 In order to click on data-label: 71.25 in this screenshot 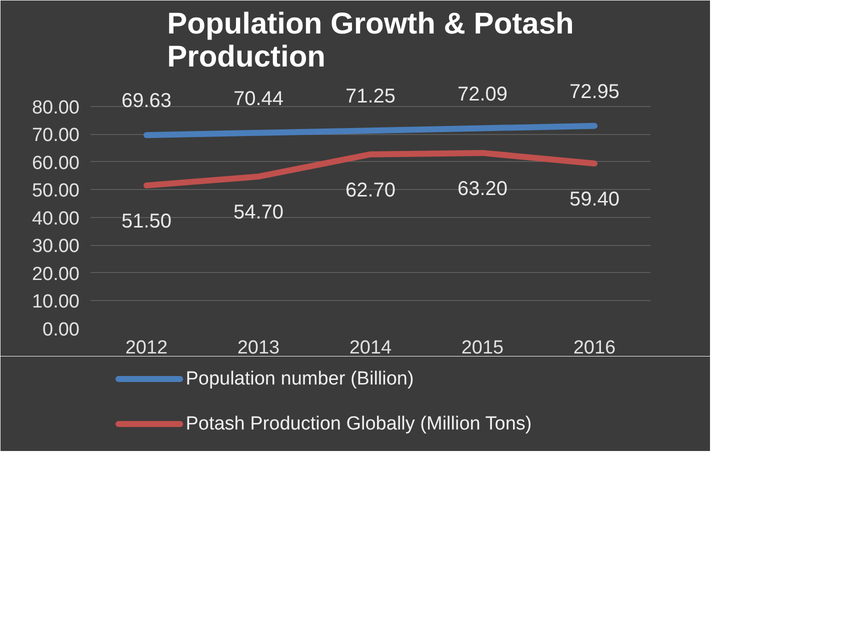, I will do `click(370, 97)`.